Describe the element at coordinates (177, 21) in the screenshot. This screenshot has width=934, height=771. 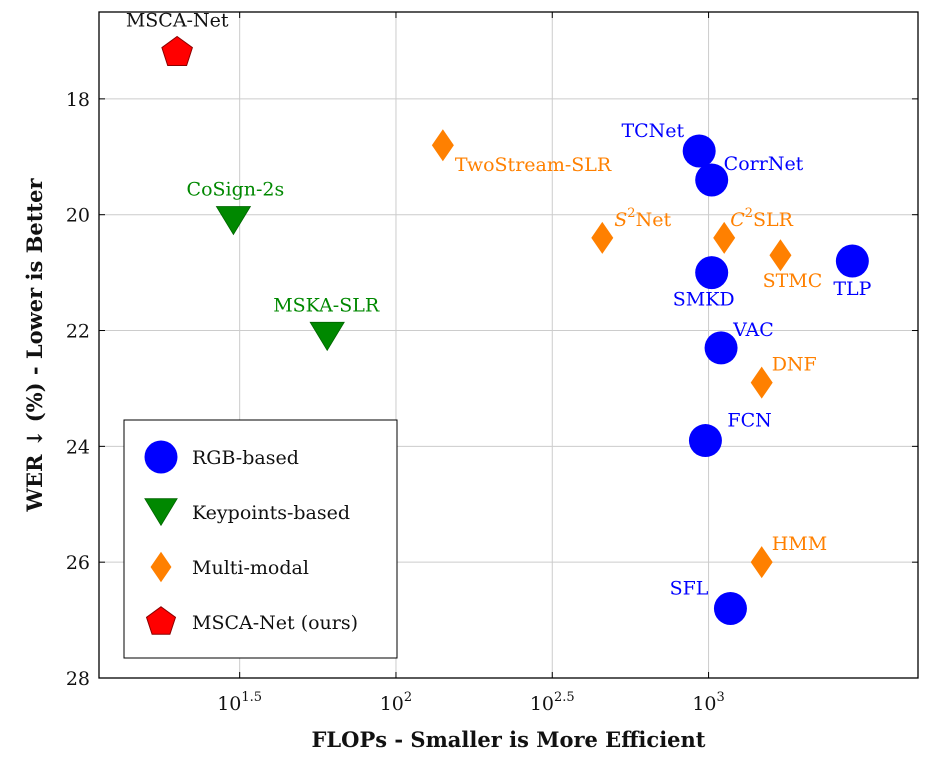
I see `point-msca-net-label: MSCA-Net` at that location.